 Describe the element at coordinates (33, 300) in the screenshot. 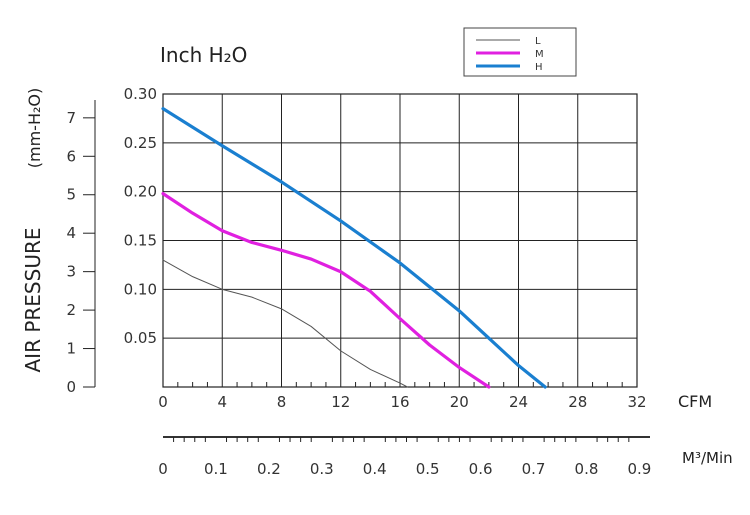

I see `y-secondary-label: AIR PRESSURE` at that location.